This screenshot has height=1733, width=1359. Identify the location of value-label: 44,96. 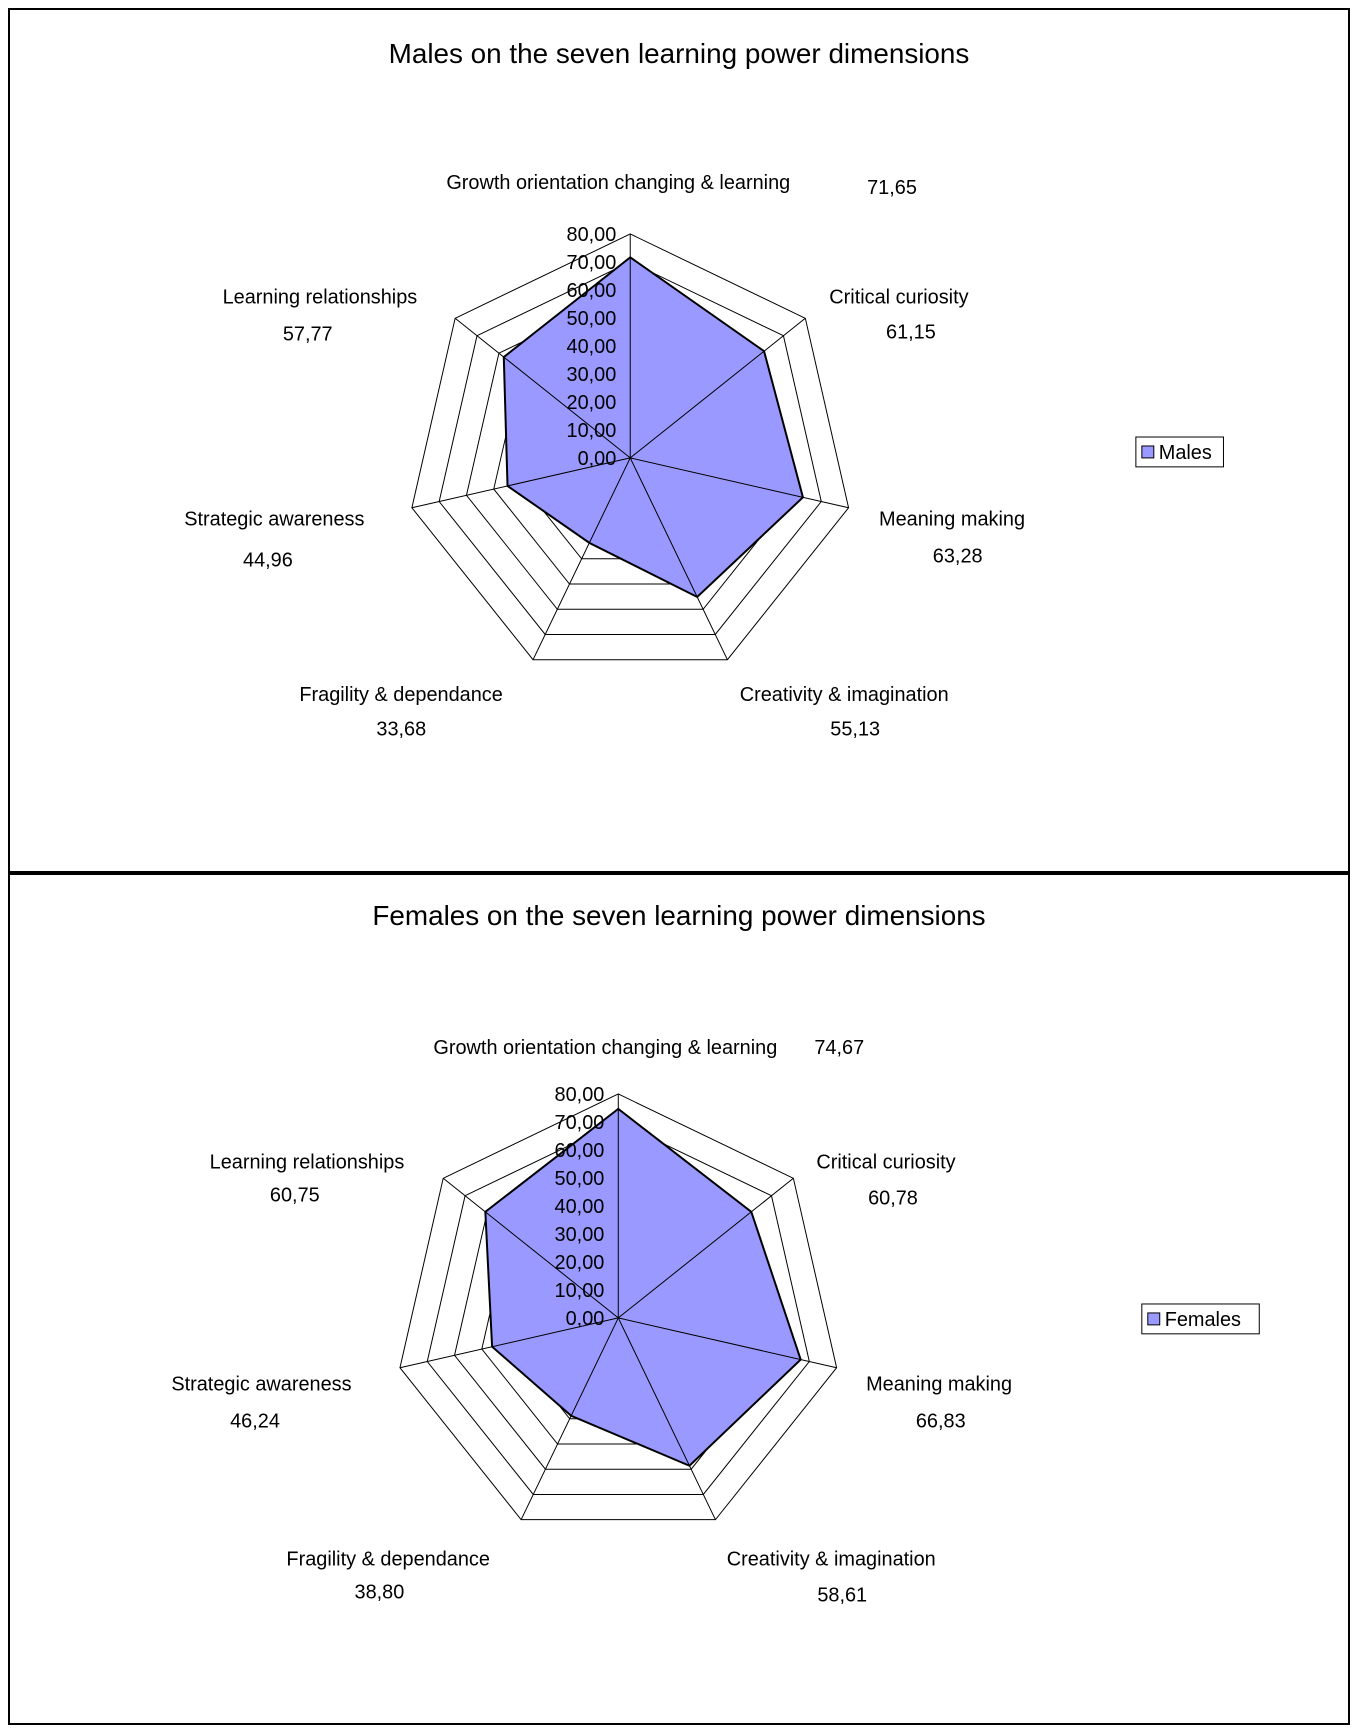
(268, 560).